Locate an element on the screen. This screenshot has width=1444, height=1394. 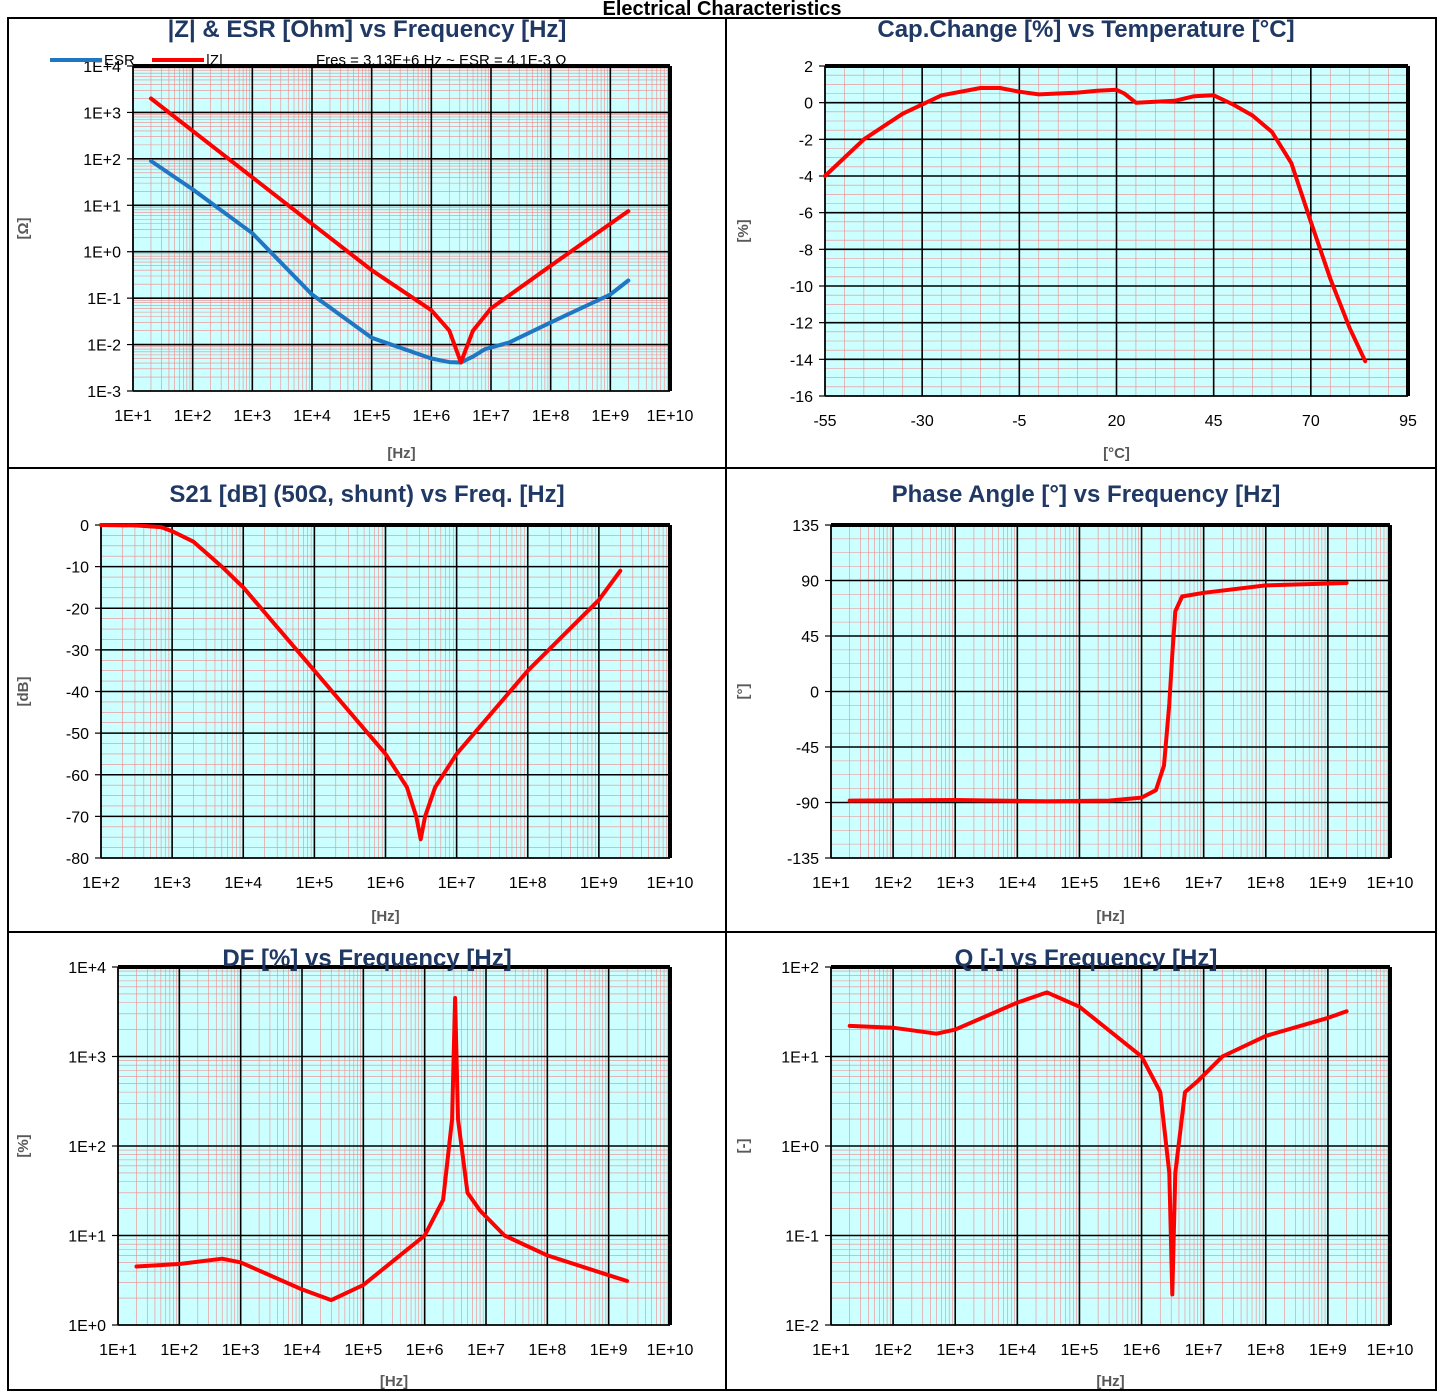
legend-label-z: |Z| is located at coordinates (214, 60).